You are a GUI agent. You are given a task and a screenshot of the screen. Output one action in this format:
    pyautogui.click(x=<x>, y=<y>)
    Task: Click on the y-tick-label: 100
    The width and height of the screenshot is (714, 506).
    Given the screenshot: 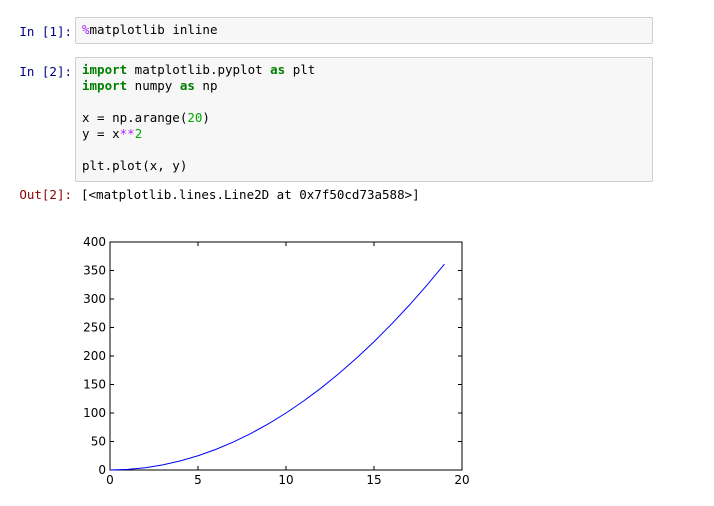 What is the action you would take?
    pyautogui.click(x=94, y=413)
    